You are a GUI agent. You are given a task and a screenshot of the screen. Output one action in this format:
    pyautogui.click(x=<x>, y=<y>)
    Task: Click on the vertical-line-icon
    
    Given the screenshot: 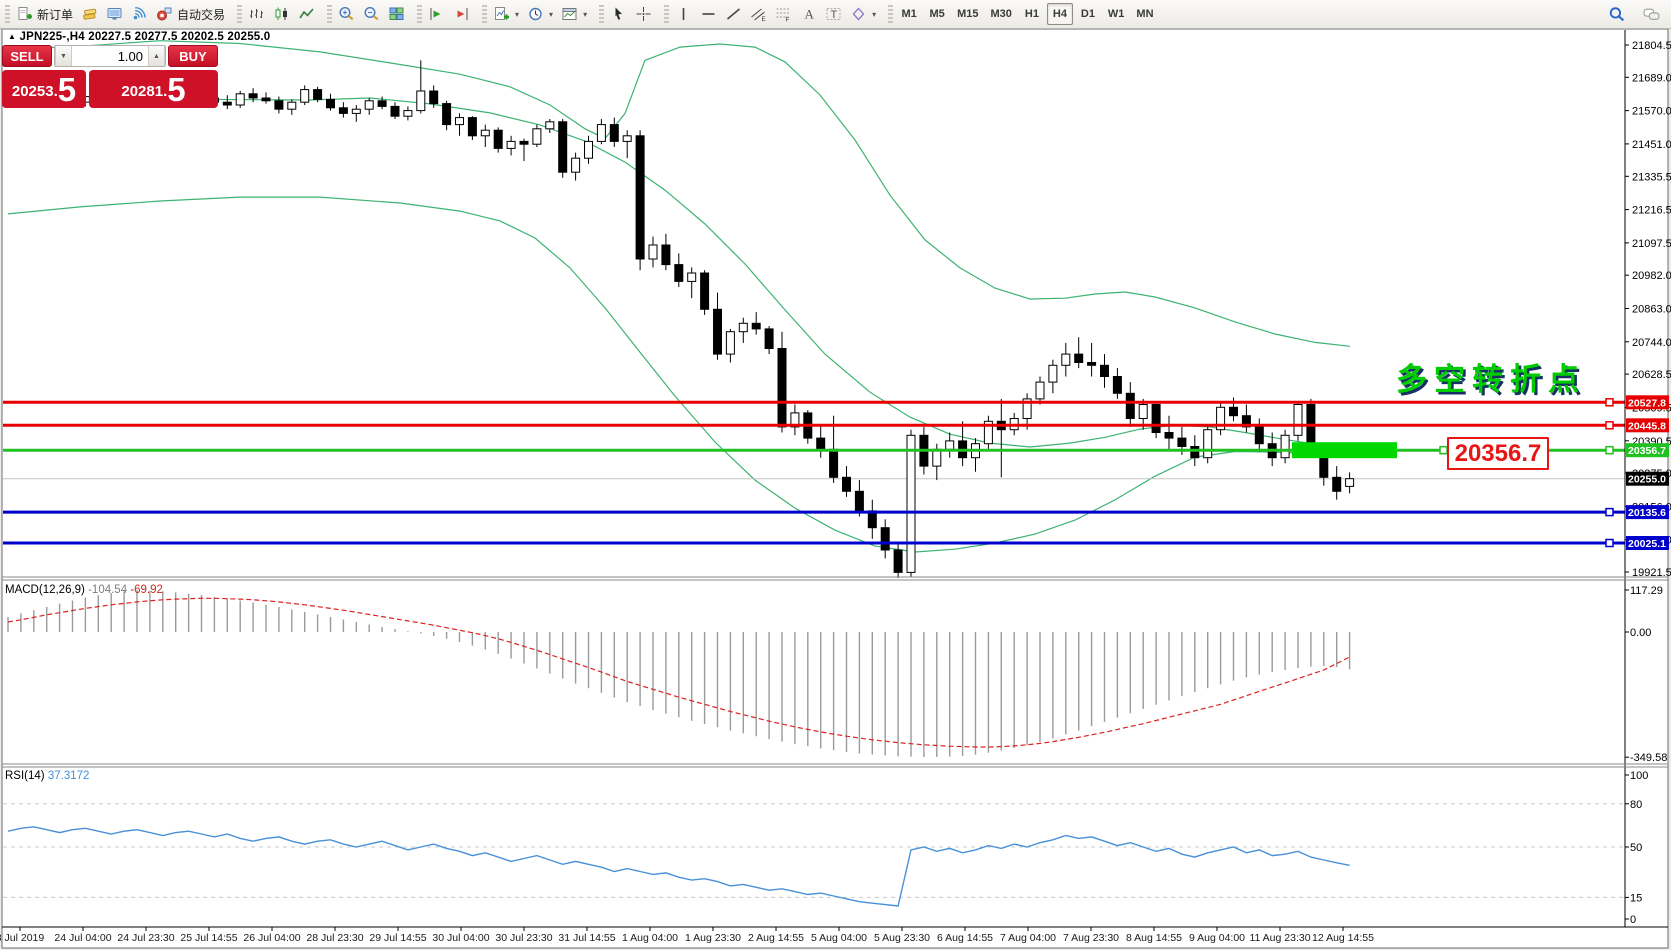 What is the action you would take?
    pyautogui.click(x=683, y=14)
    